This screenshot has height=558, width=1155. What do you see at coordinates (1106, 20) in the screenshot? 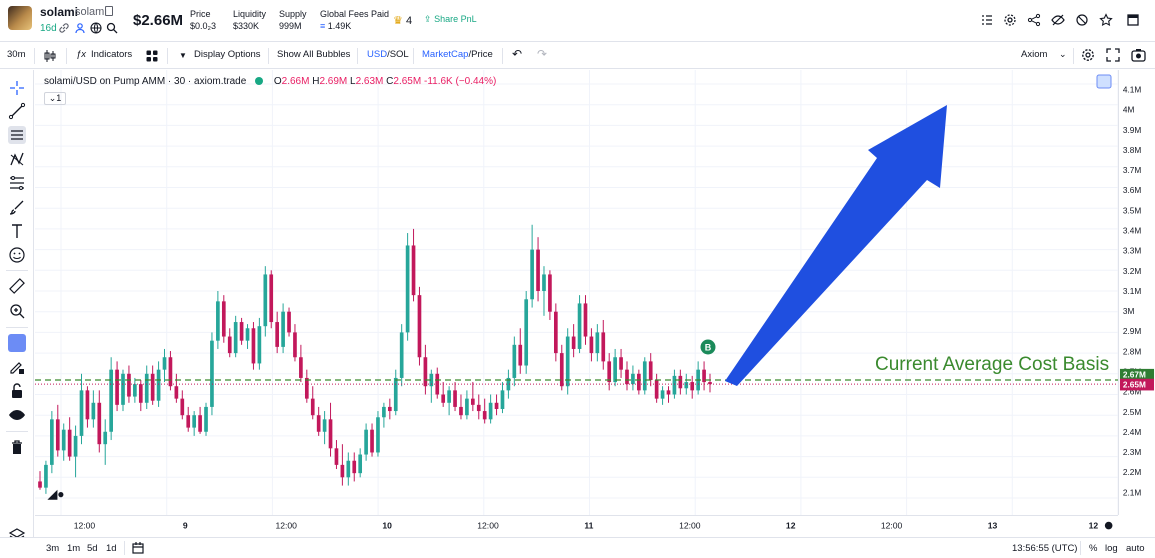
I see `star-icon` at bounding box center [1106, 20].